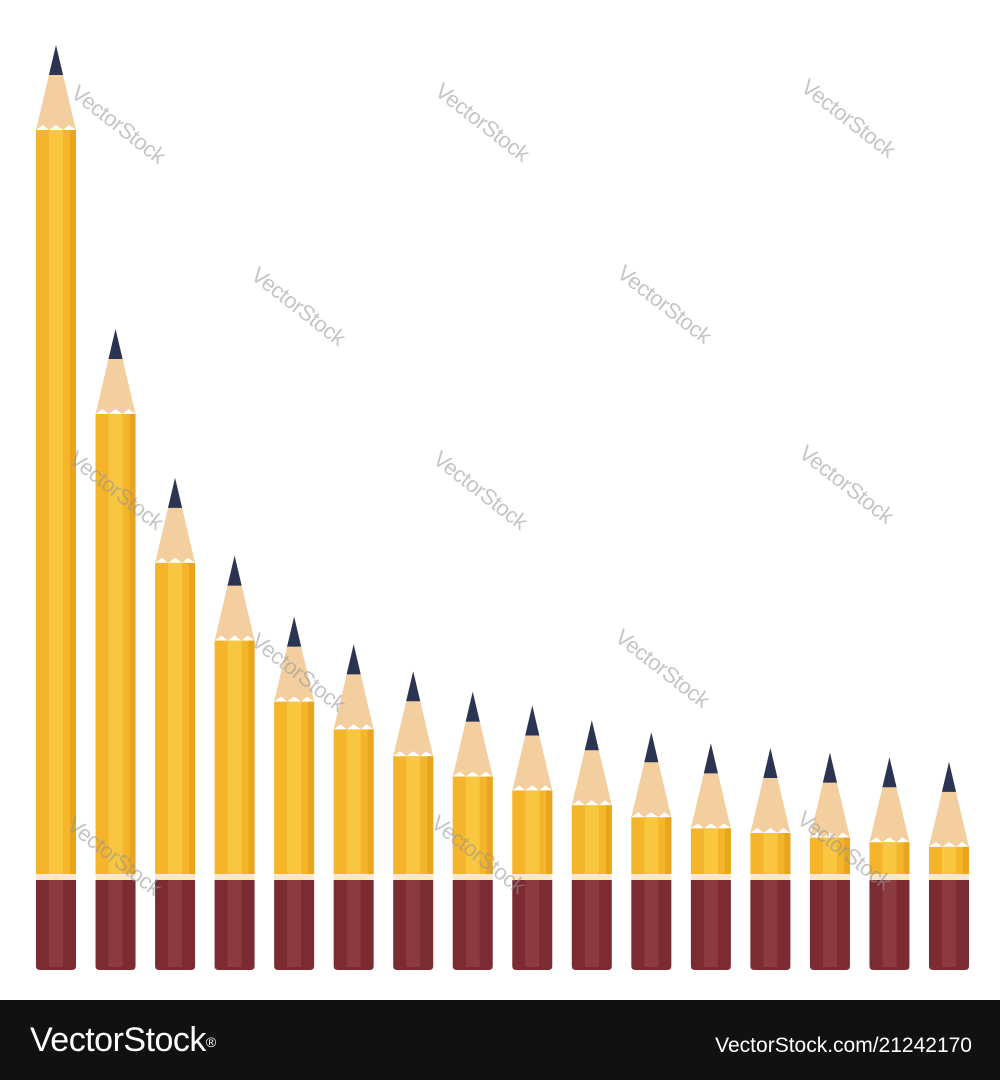  Describe the element at coordinates (210, 1042) in the screenshot. I see `registered-mark: ®` at that location.